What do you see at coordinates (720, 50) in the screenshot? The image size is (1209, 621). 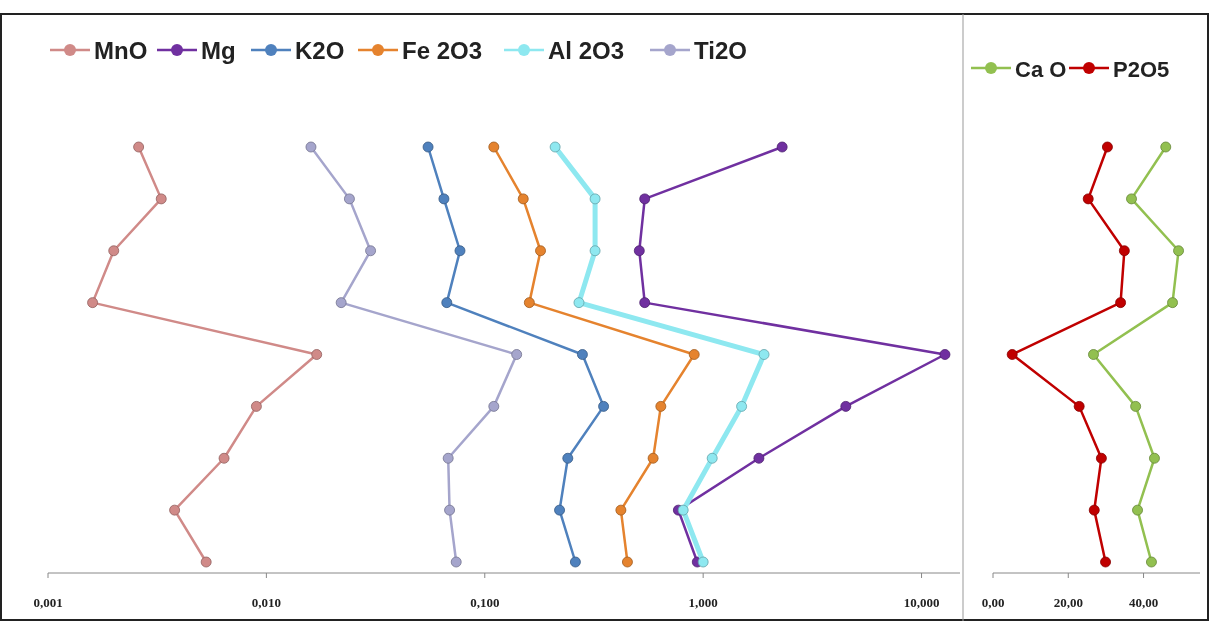 I see `legend-label: Ti2O` at bounding box center [720, 50].